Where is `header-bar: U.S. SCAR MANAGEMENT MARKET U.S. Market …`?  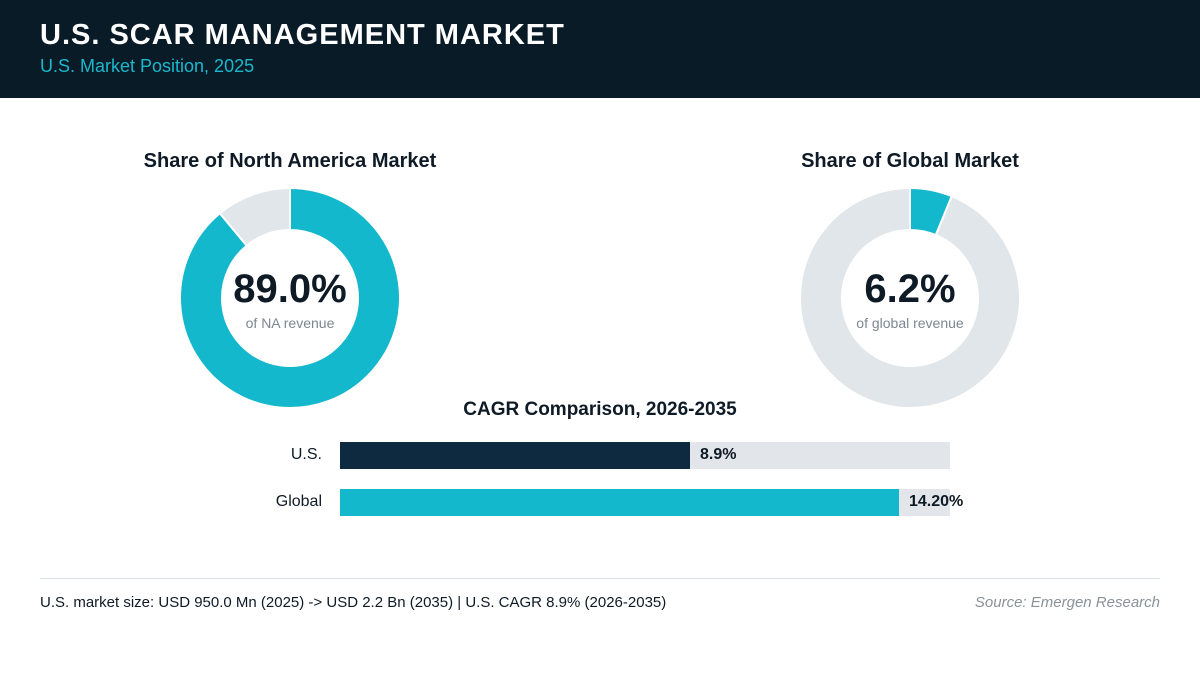 header-bar: U.S. SCAR MANAGEMENT MARKET U.S. Market … is located at coordinates (600, 49).